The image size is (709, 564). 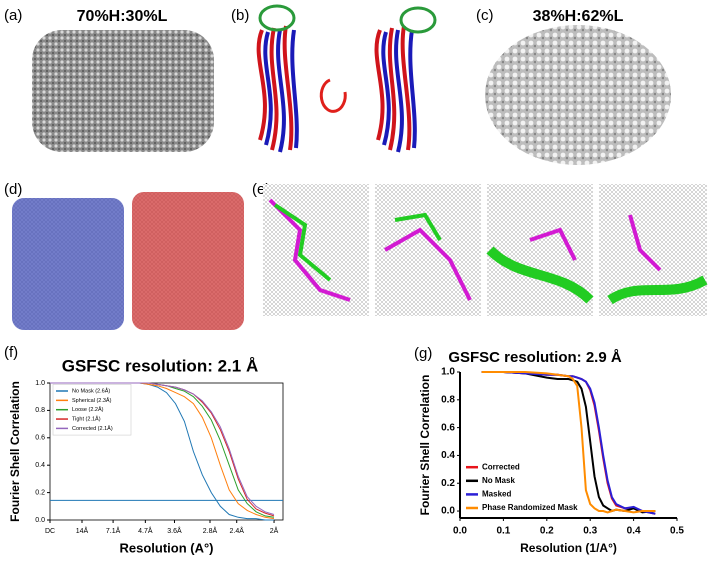 What do you see at coordinates (113, 530) in the screenshot?
I see `x-tick-label: 7.1Å` at bounding box center [113, 530].